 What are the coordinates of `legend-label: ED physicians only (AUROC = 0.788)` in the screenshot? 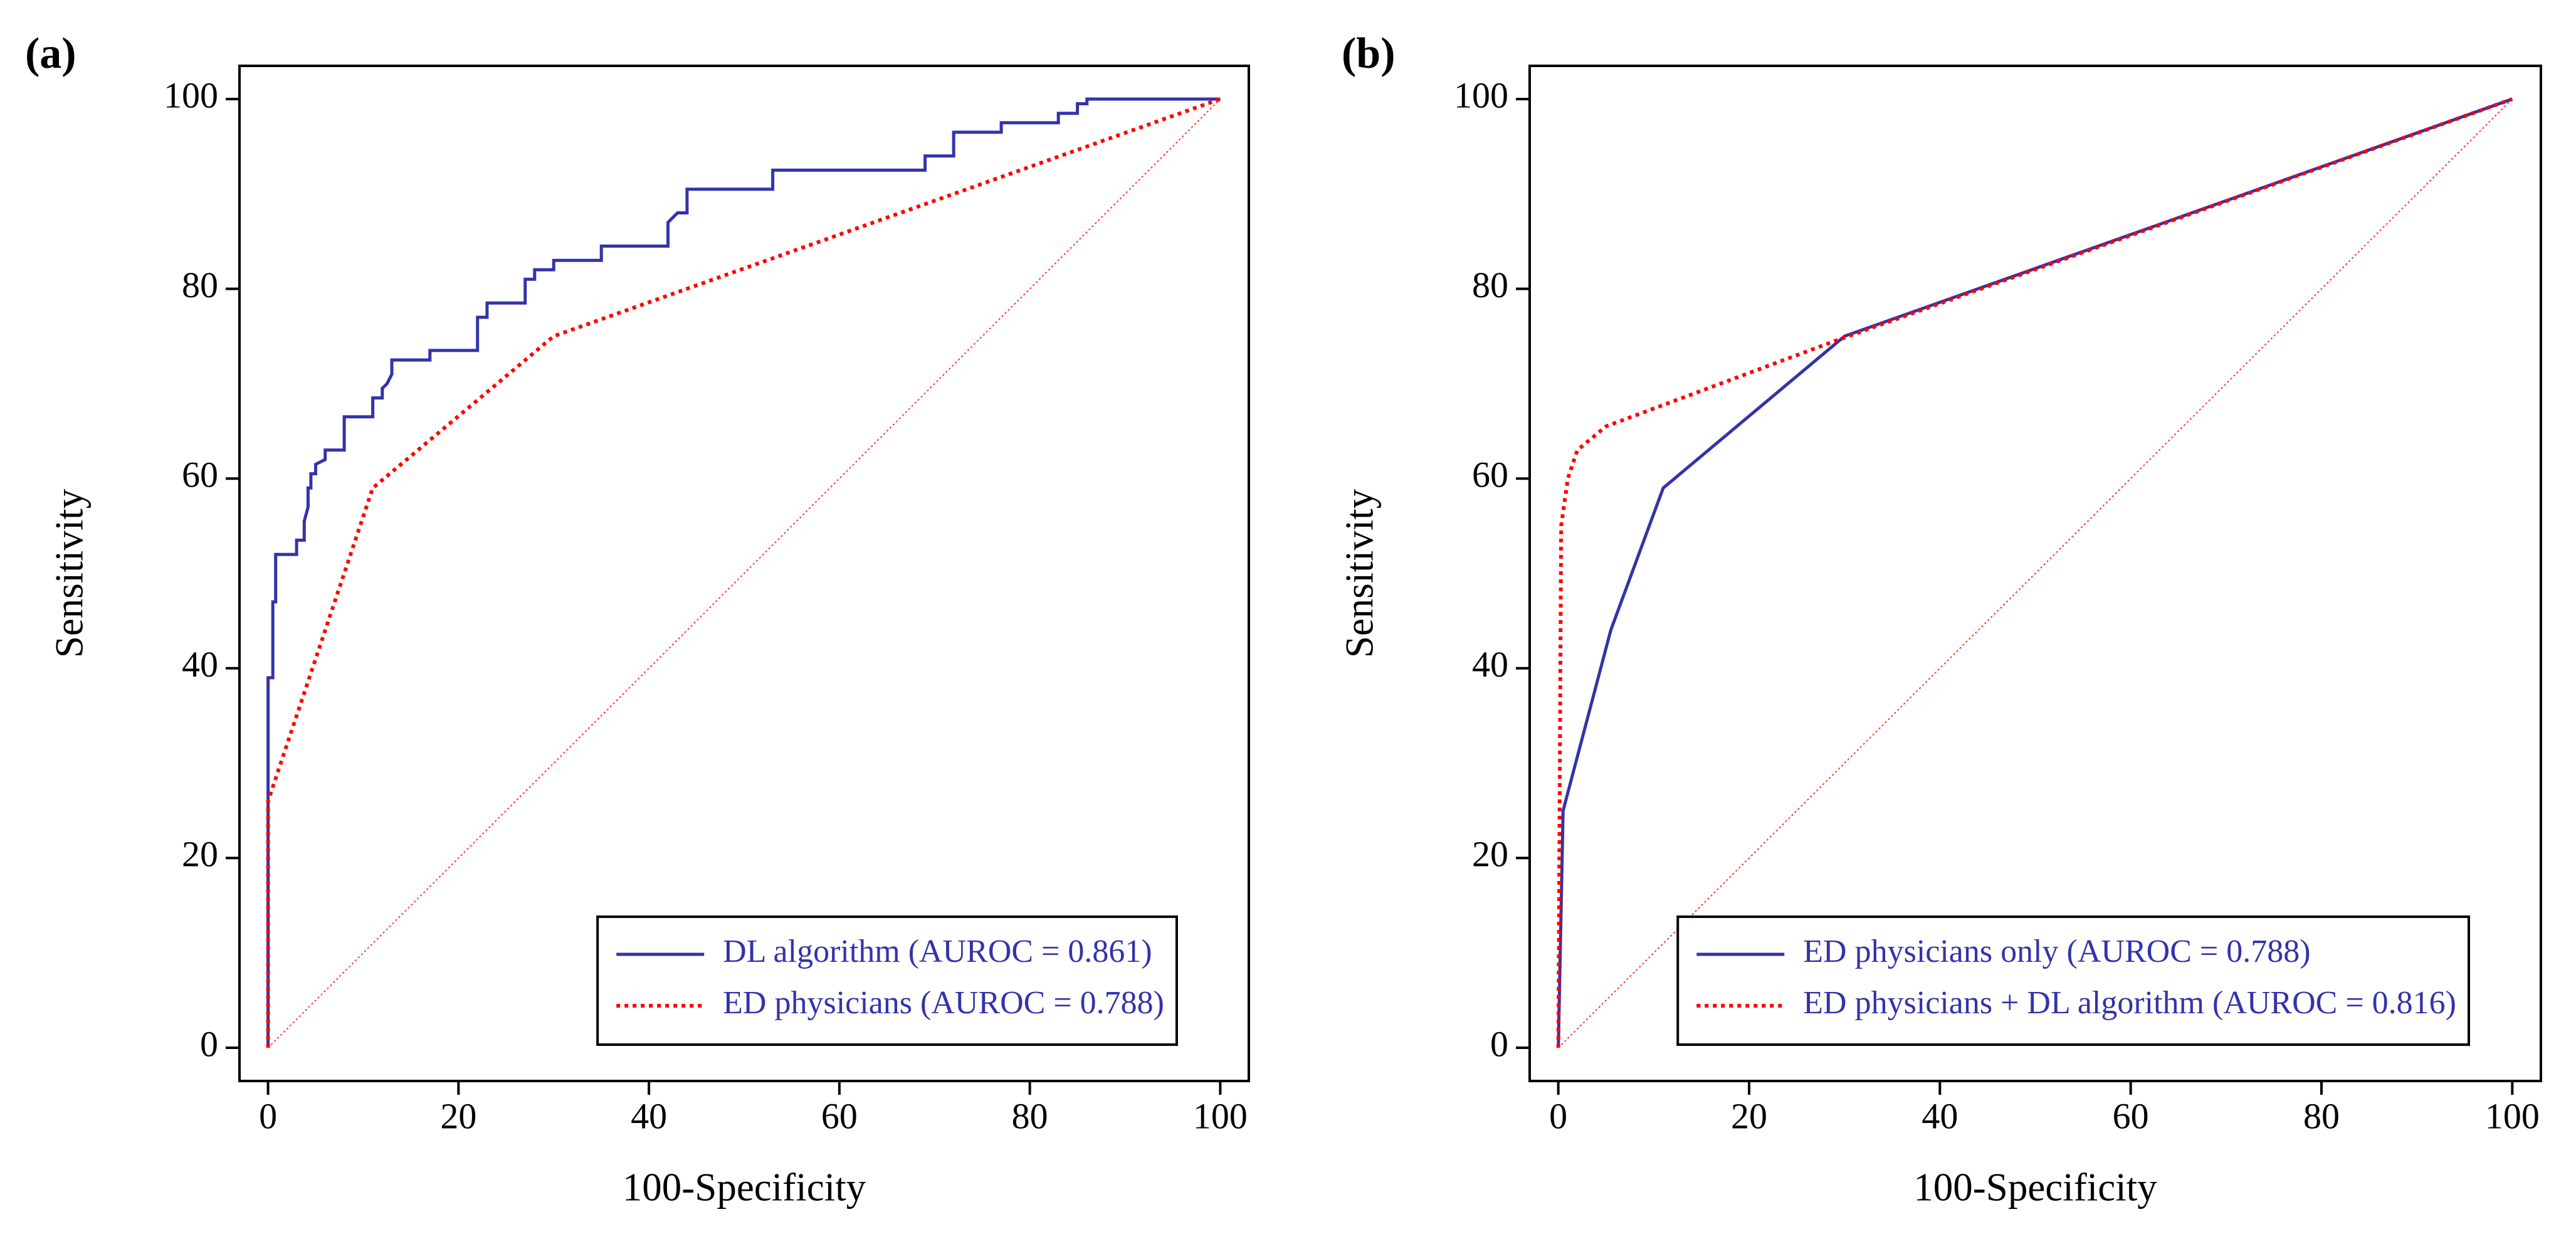 It's located at (2056, 951).